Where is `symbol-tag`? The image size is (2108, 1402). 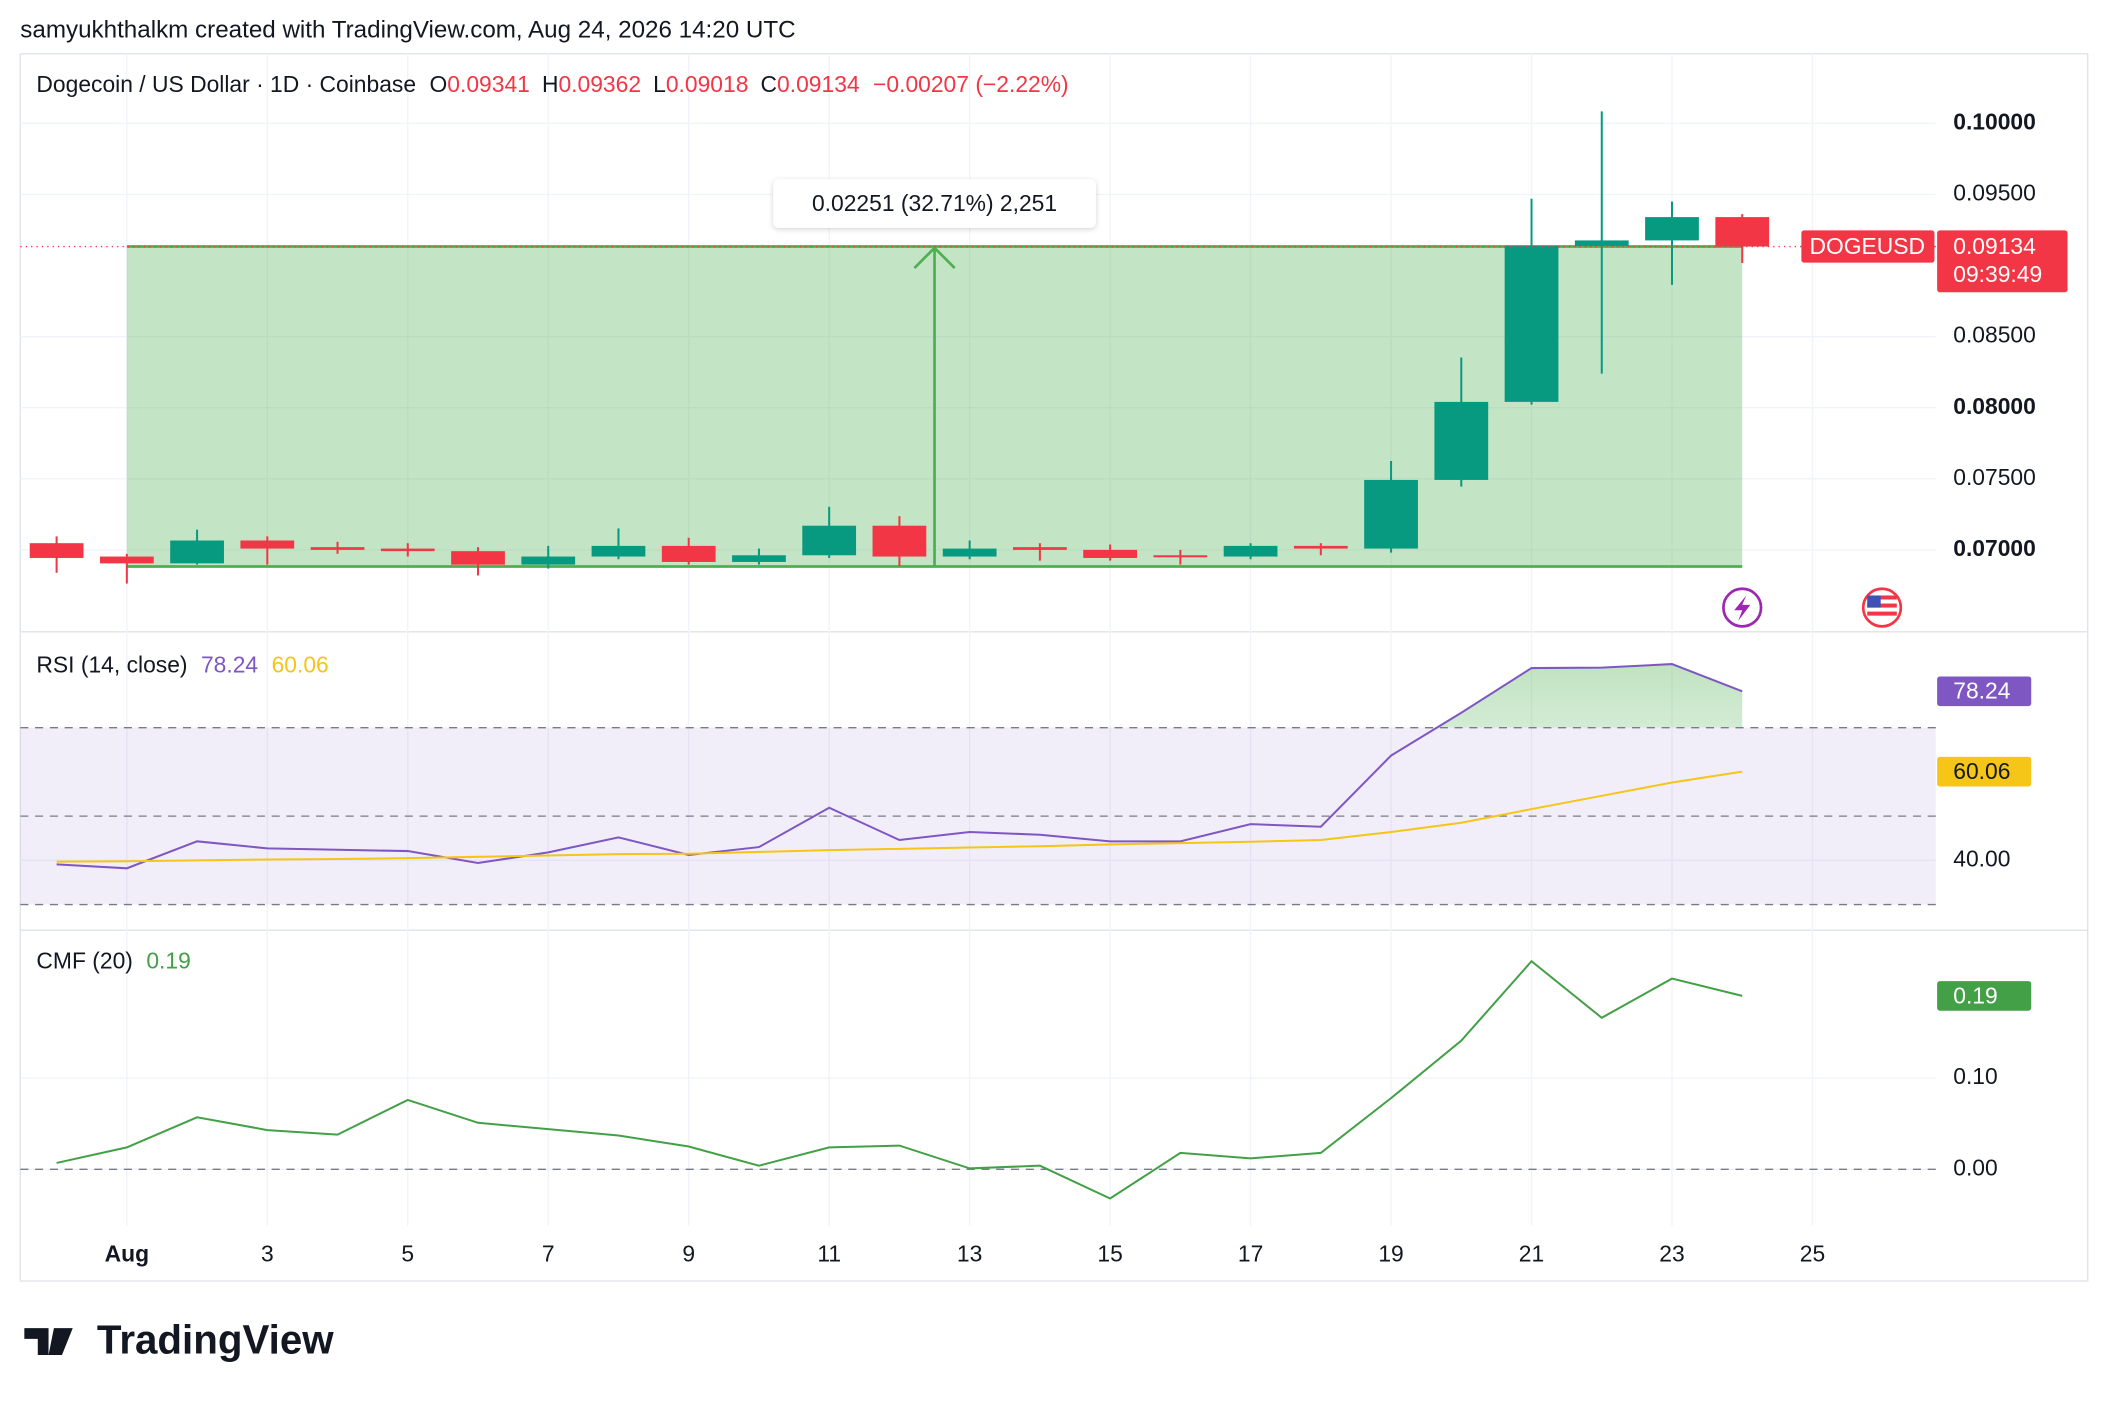 symbol-tag is located at coordinates (1868, 246).